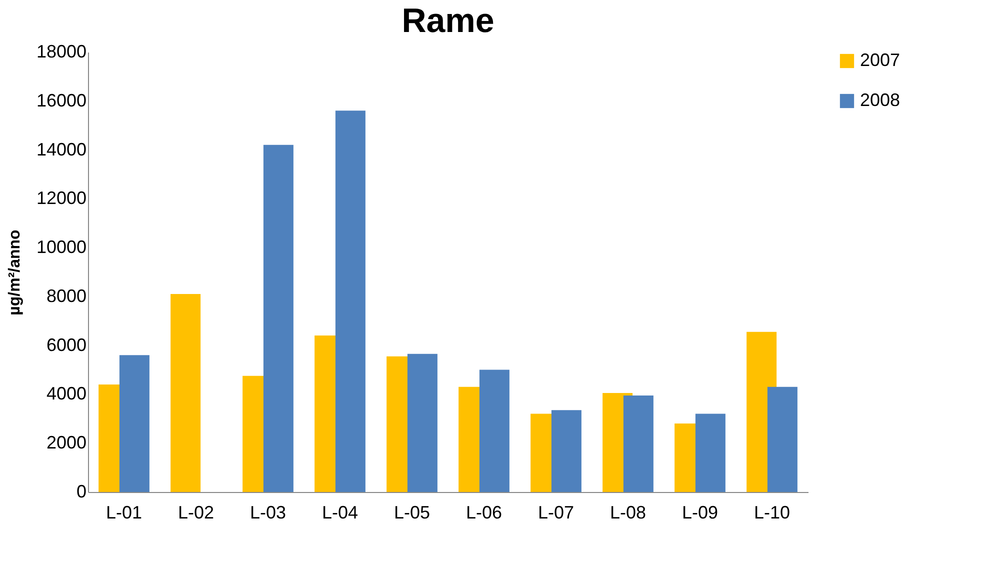 Image resolution: width=989 pixels, height=584 pixels. Describe the element at coordinates (772, 512) in the screenshot. I see `x-tick-label: L-10` at that location.